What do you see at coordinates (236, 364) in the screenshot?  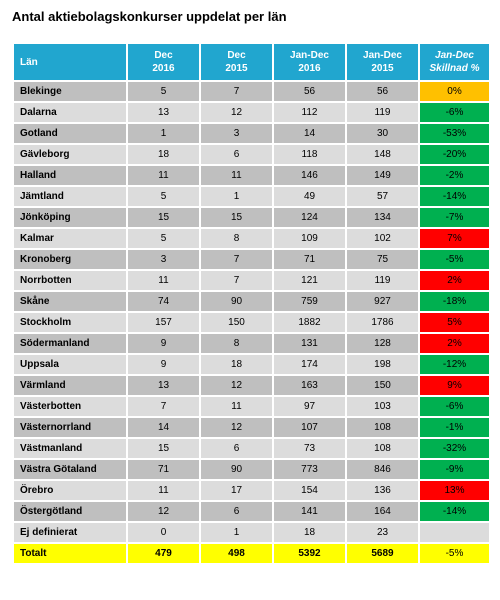 I see `dec-2015-cell: 18` at bounding box center [236, 364].